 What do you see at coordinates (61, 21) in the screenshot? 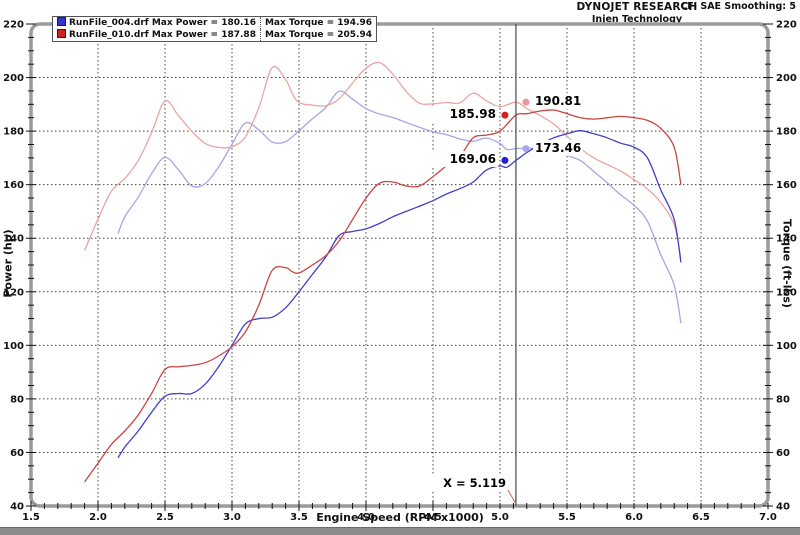
I see `run004-color-swatch` at bounding box center [61, 21].